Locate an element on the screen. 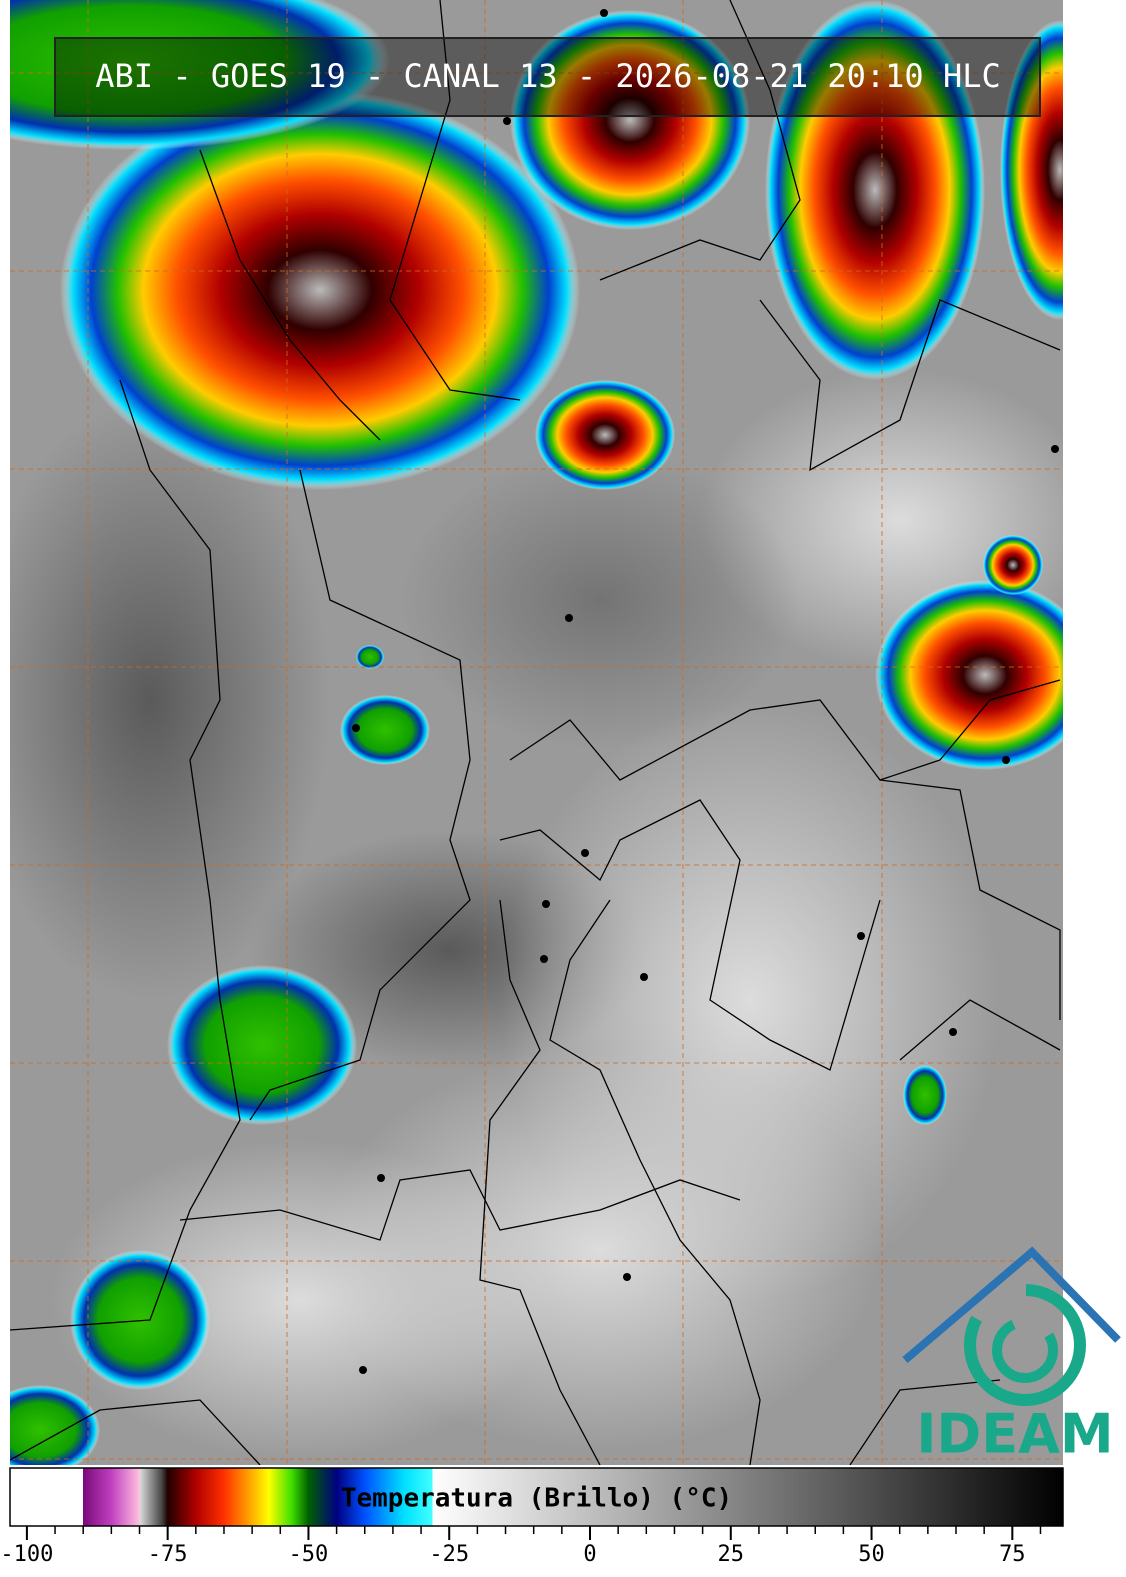  colorbar-tick-label: -50 is located at coordinates (309, 1554).